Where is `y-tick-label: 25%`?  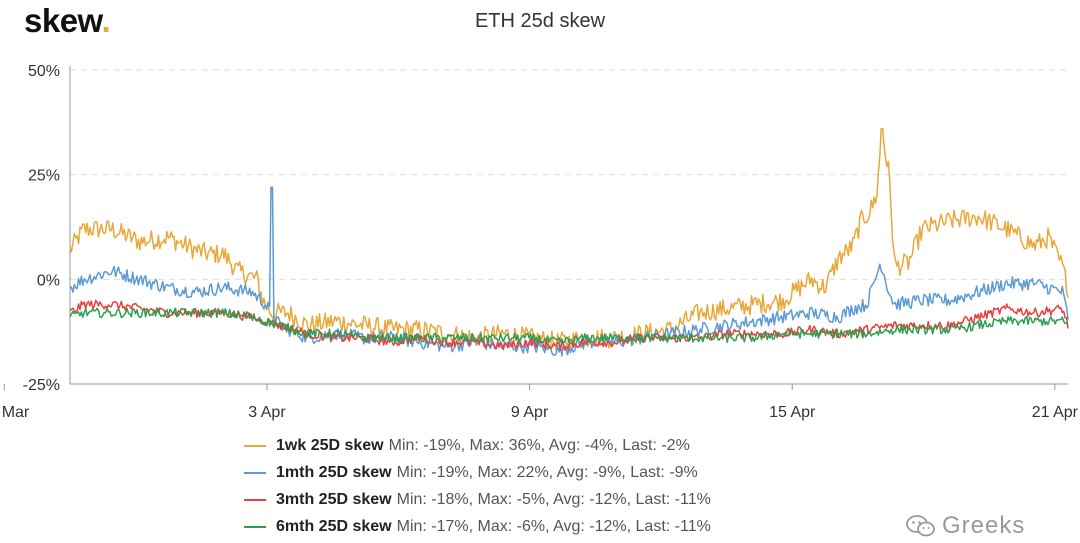 y-tick-label: 25% is located at coordinates (44, 176).